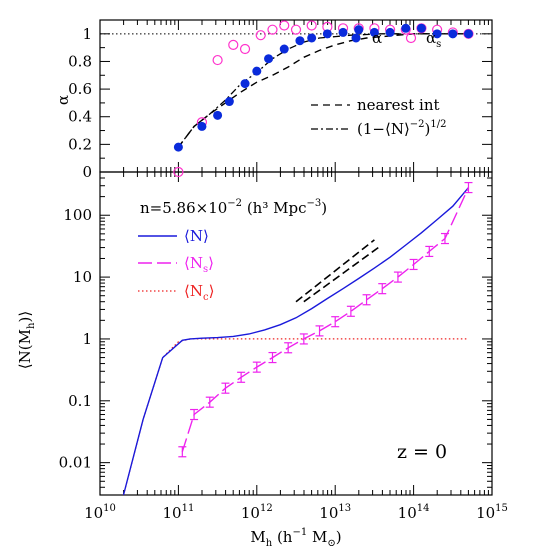  Describe the element at coordinates (80, 61) in the screenshot. I see `top-y-tick-label: 0.8` at that location.